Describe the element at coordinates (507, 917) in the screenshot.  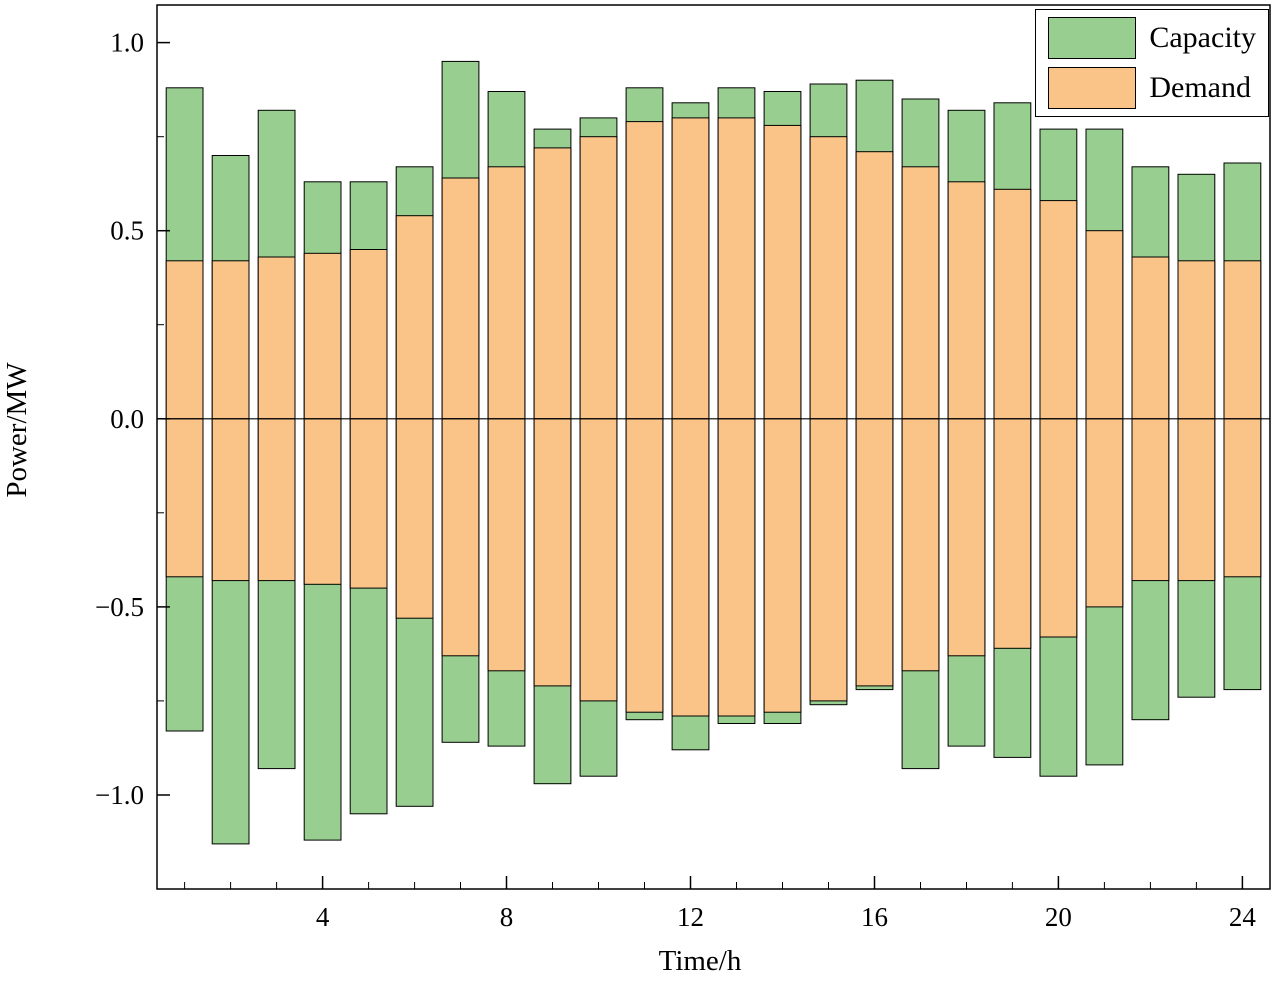
I see `x-tick-label: 8` at that location.